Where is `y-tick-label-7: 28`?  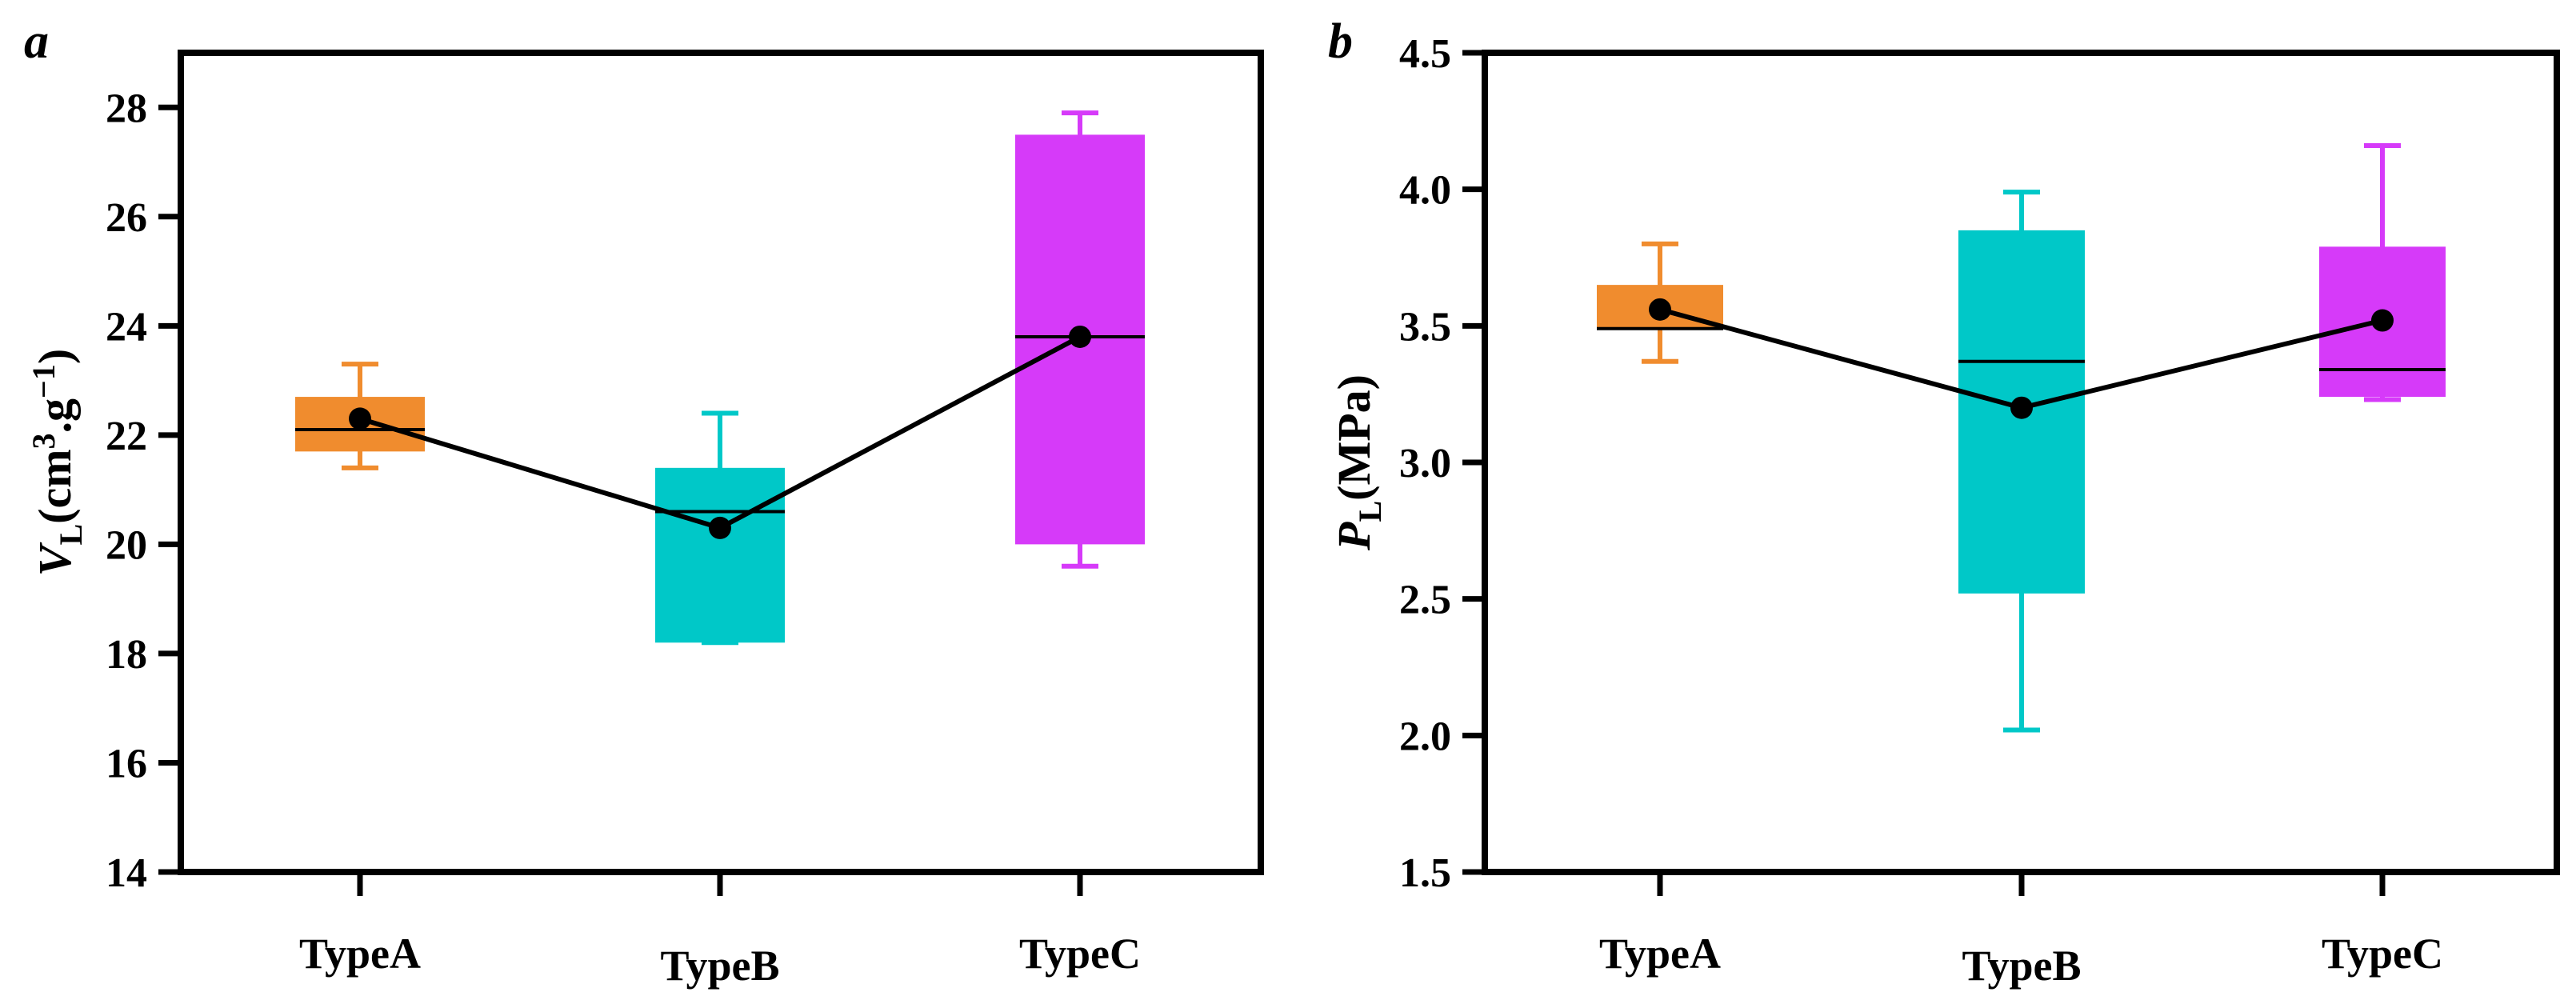 y-tick-label-7: 28 is located at coordinates (126, 108).